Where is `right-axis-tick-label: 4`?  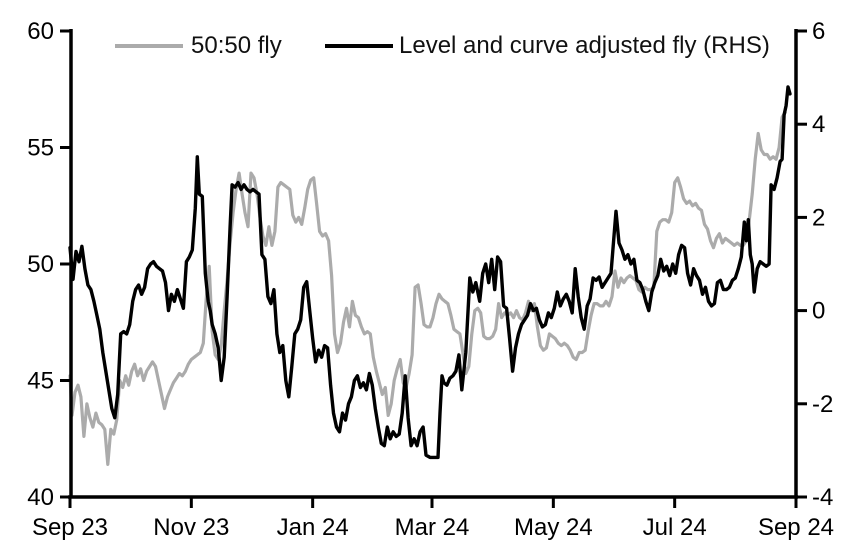 right-axis-tick-label: 4 is located at coordinates (818, 124).